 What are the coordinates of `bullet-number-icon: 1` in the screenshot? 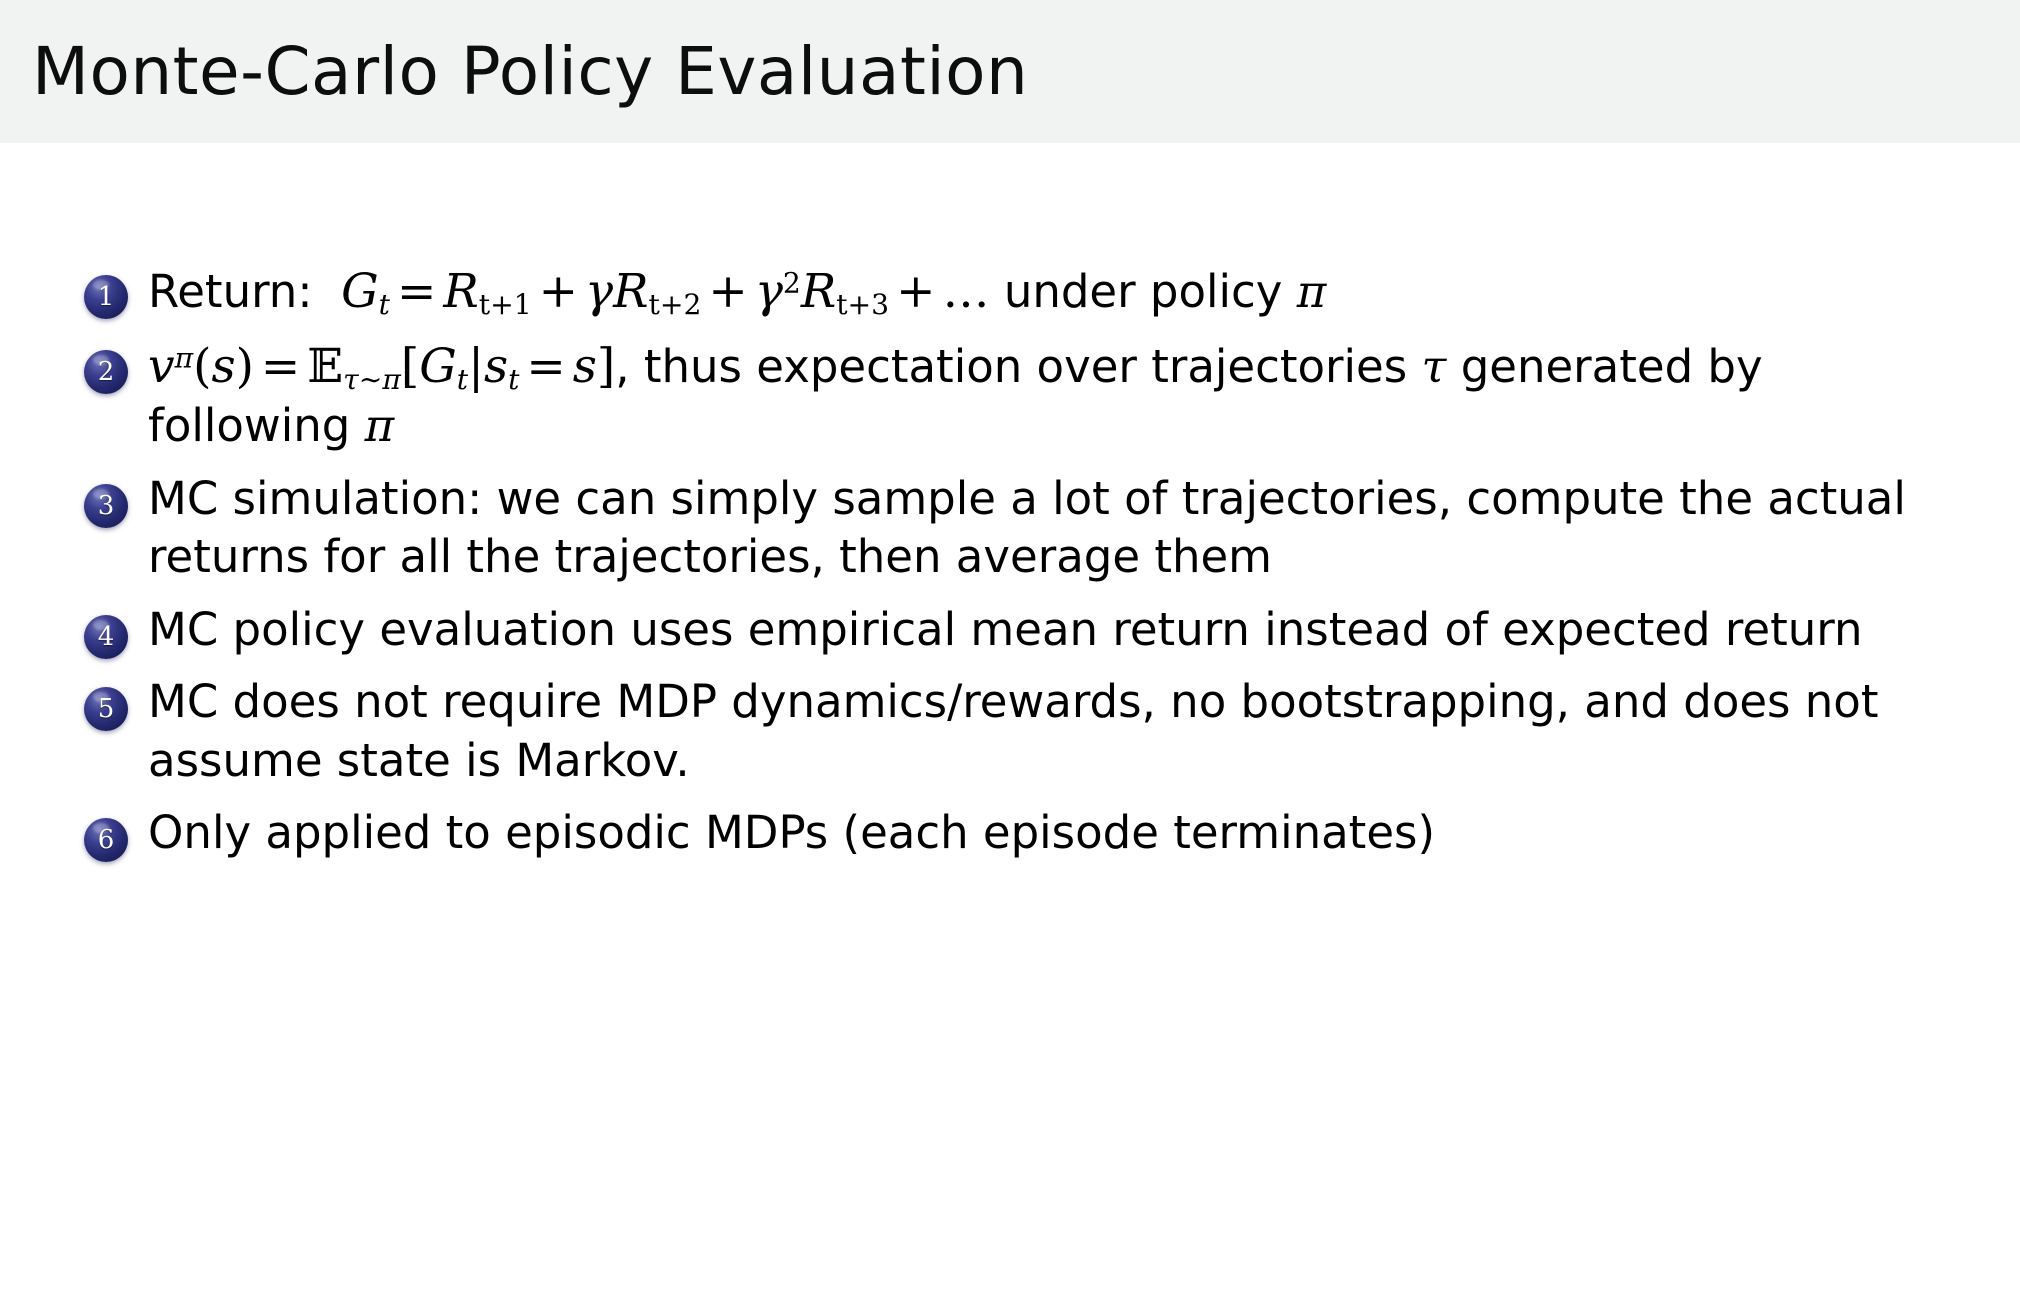 It's located at (106, 297).